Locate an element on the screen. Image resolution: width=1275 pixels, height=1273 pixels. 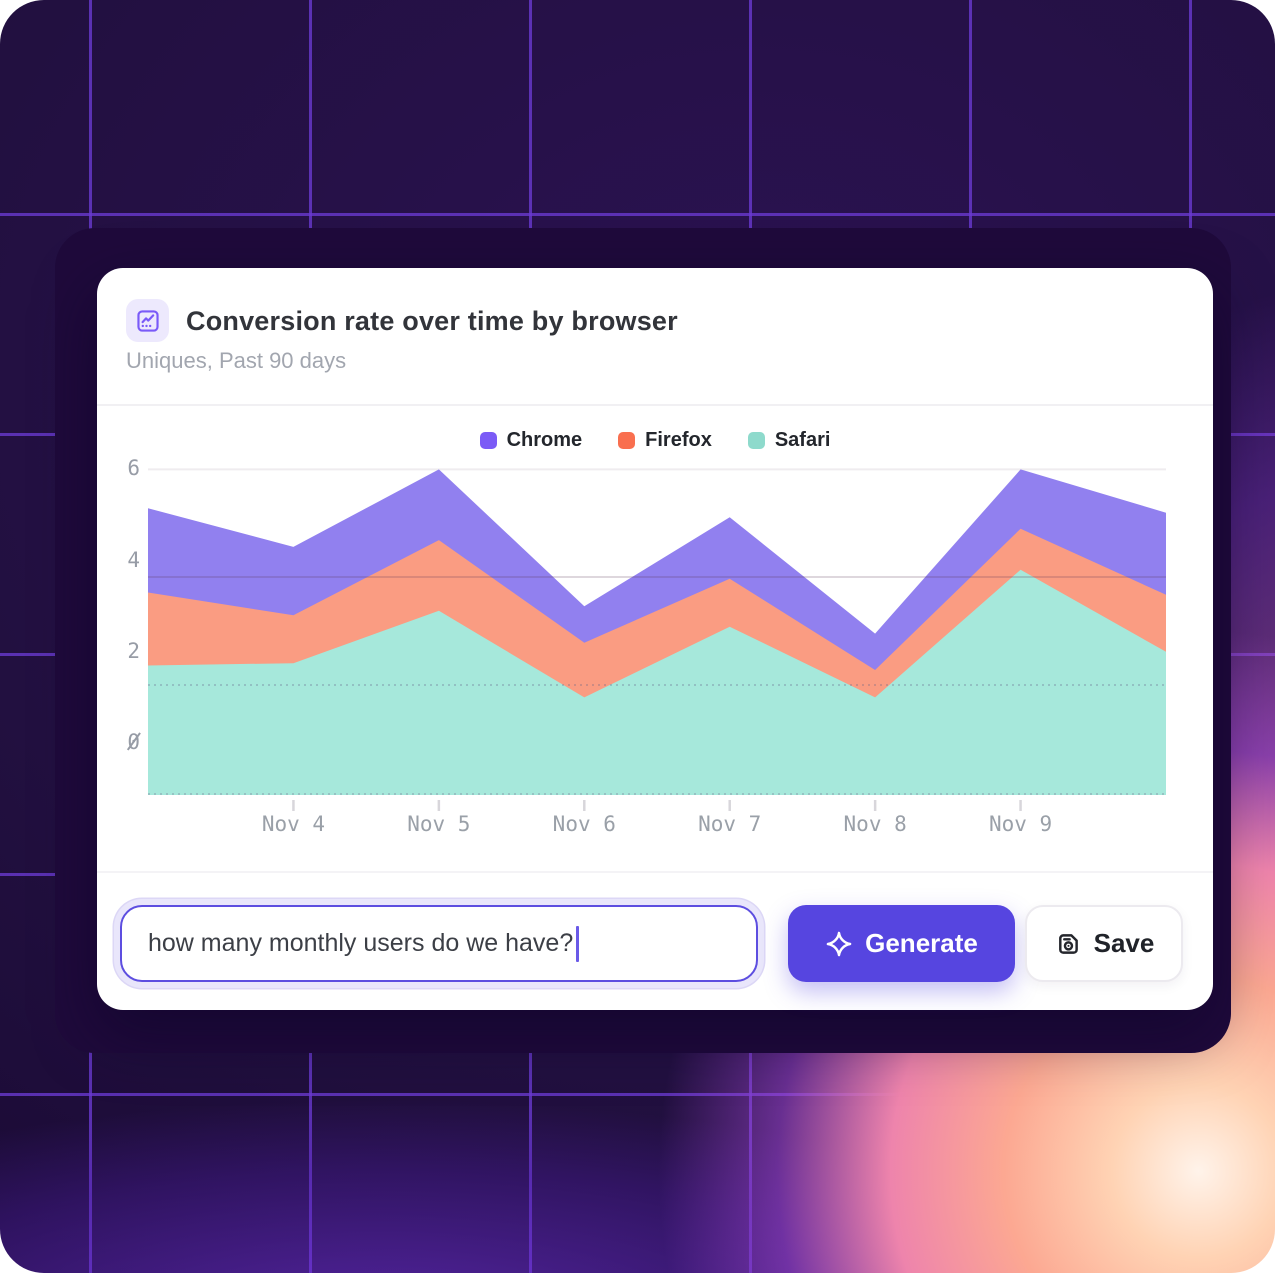
save-icon is located at coordinates (1068, 943).